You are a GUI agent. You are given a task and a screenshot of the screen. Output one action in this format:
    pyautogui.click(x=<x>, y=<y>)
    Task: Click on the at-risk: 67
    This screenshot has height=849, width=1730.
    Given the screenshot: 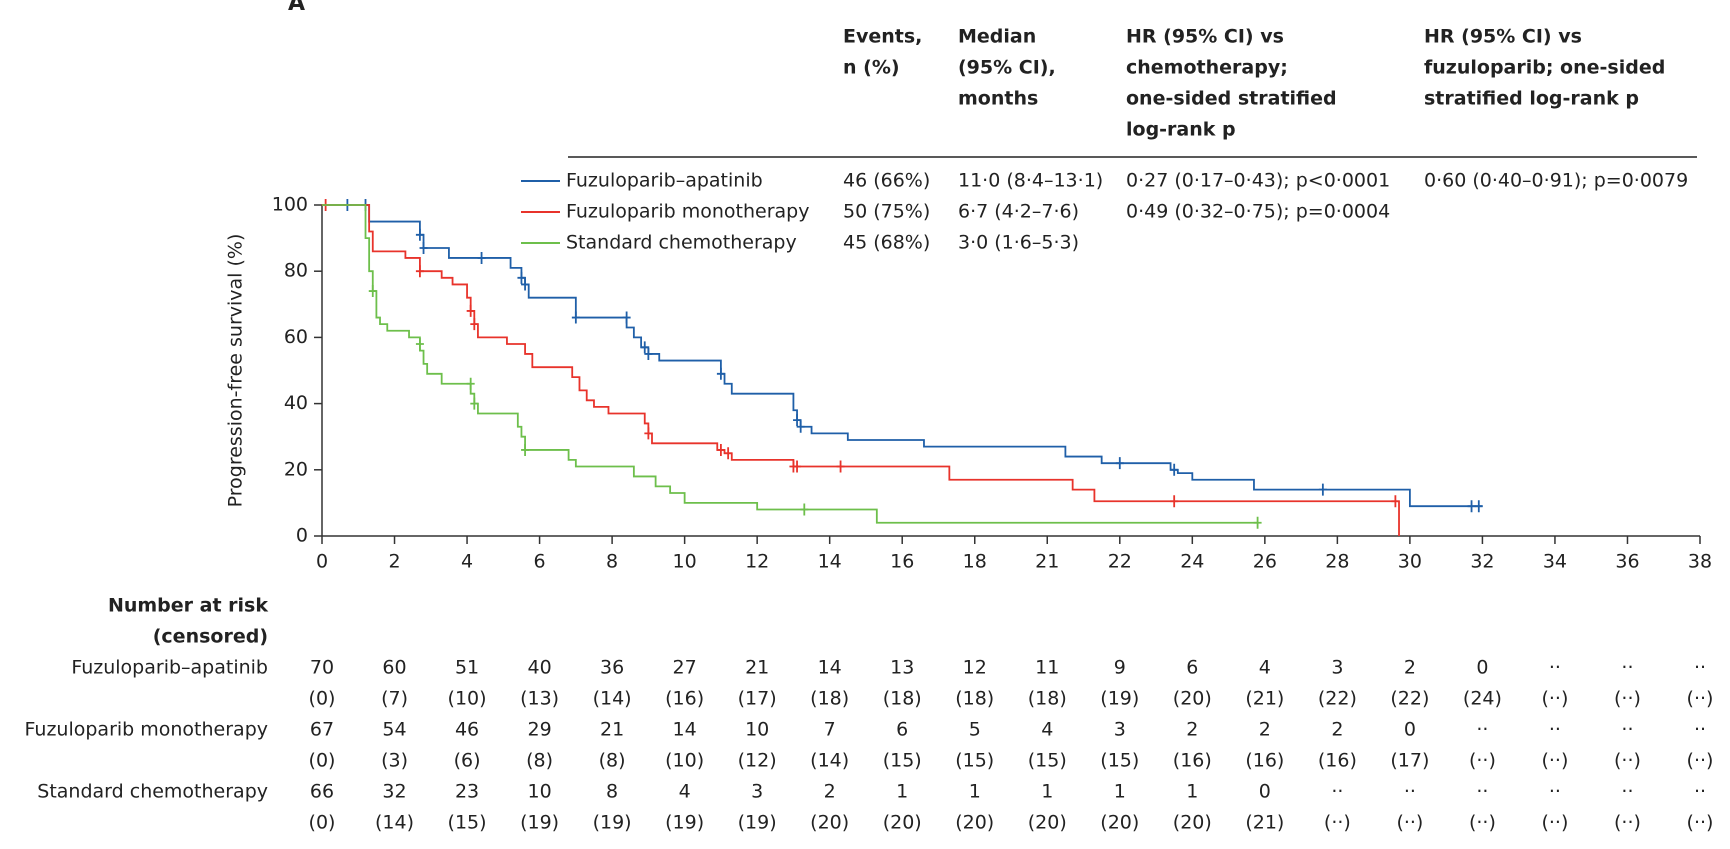 What is the action you would take?
    pyautogui.click(x=322, y=730)
    